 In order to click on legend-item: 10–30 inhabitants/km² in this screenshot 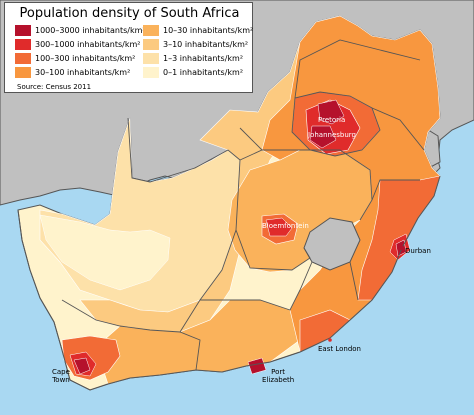, I will do `click(198, 30)`.